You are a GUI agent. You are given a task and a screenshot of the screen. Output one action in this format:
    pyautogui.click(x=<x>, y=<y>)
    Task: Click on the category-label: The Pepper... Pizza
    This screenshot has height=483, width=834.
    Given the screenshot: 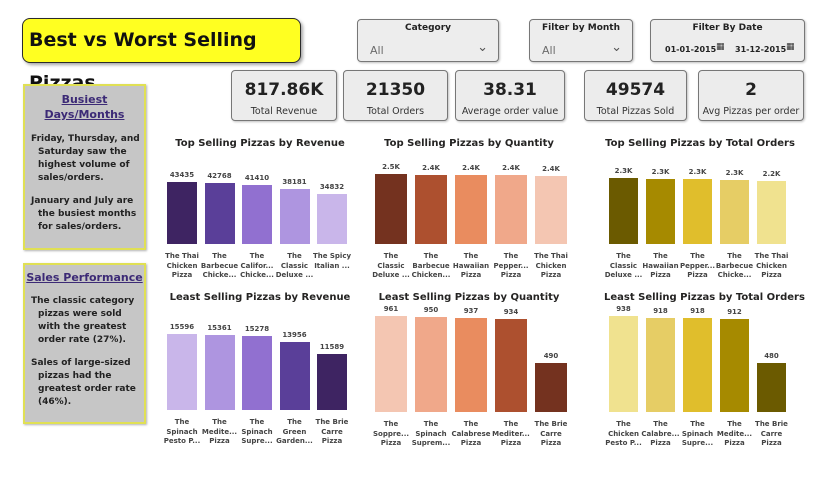 What is the action you would take?
    pyautogui.click(x=697, y=265)
    